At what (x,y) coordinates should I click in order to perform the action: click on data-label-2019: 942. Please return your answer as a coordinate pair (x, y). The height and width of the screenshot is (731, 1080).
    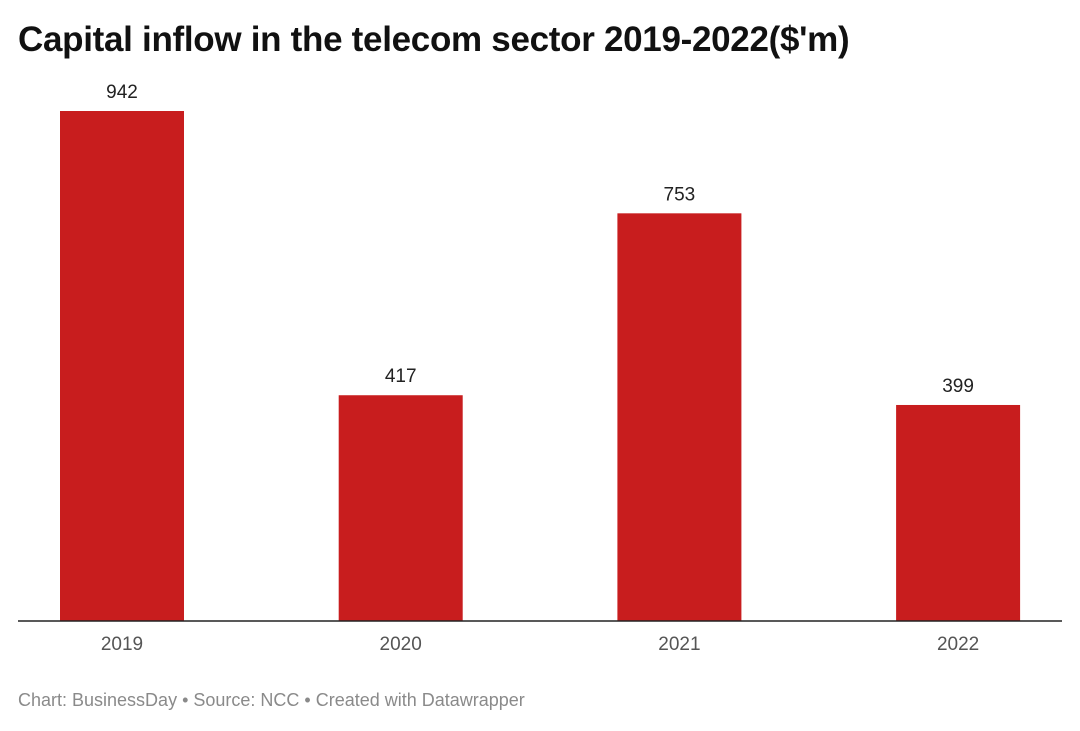
    Looking at the image, I should click on (122, 92).